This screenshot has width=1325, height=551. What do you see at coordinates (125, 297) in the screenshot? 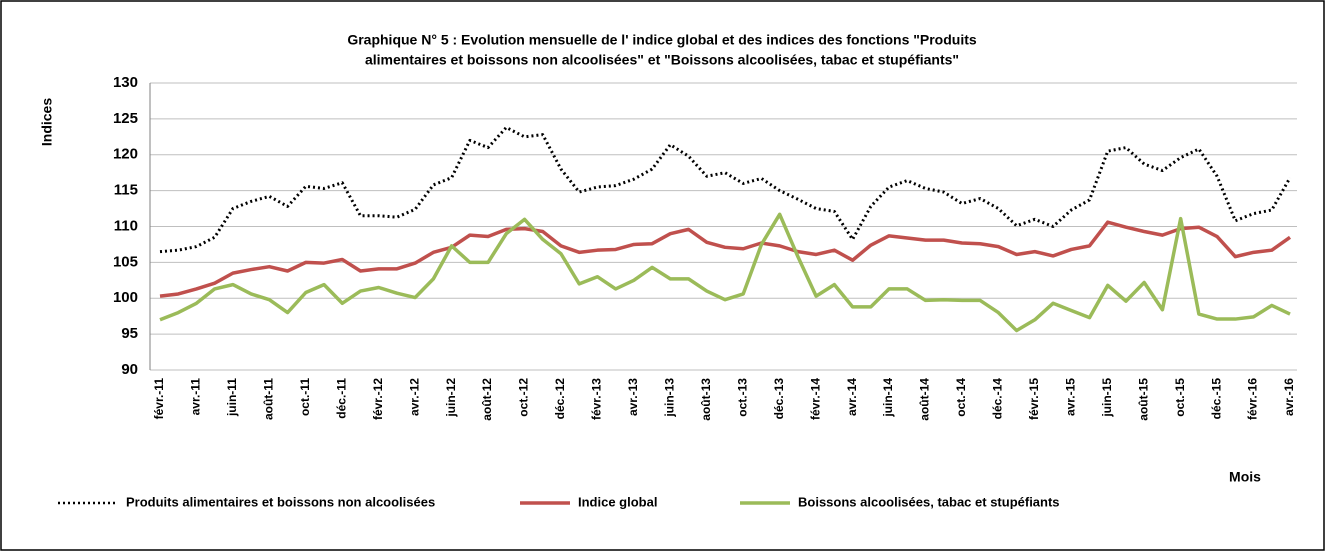
I see `y-tick-label: 100` at bounding box center [125, 297].